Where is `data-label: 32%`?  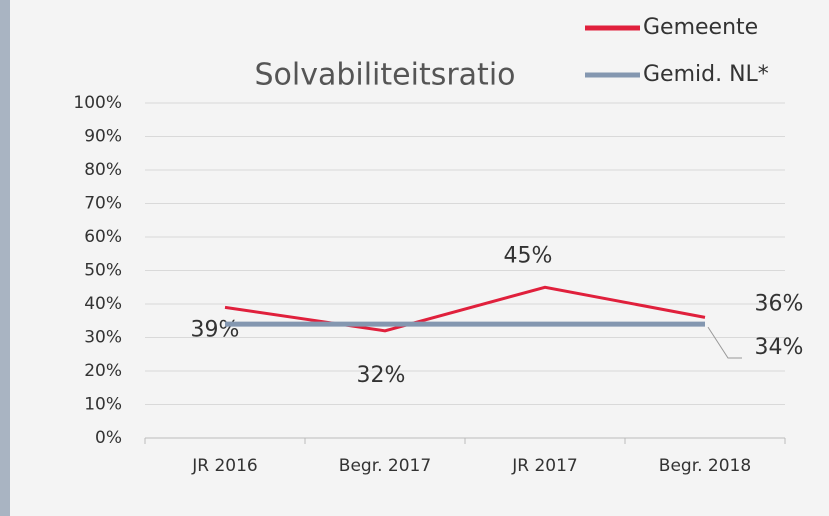 data-label: 32% is located at coordinates (381, 375).